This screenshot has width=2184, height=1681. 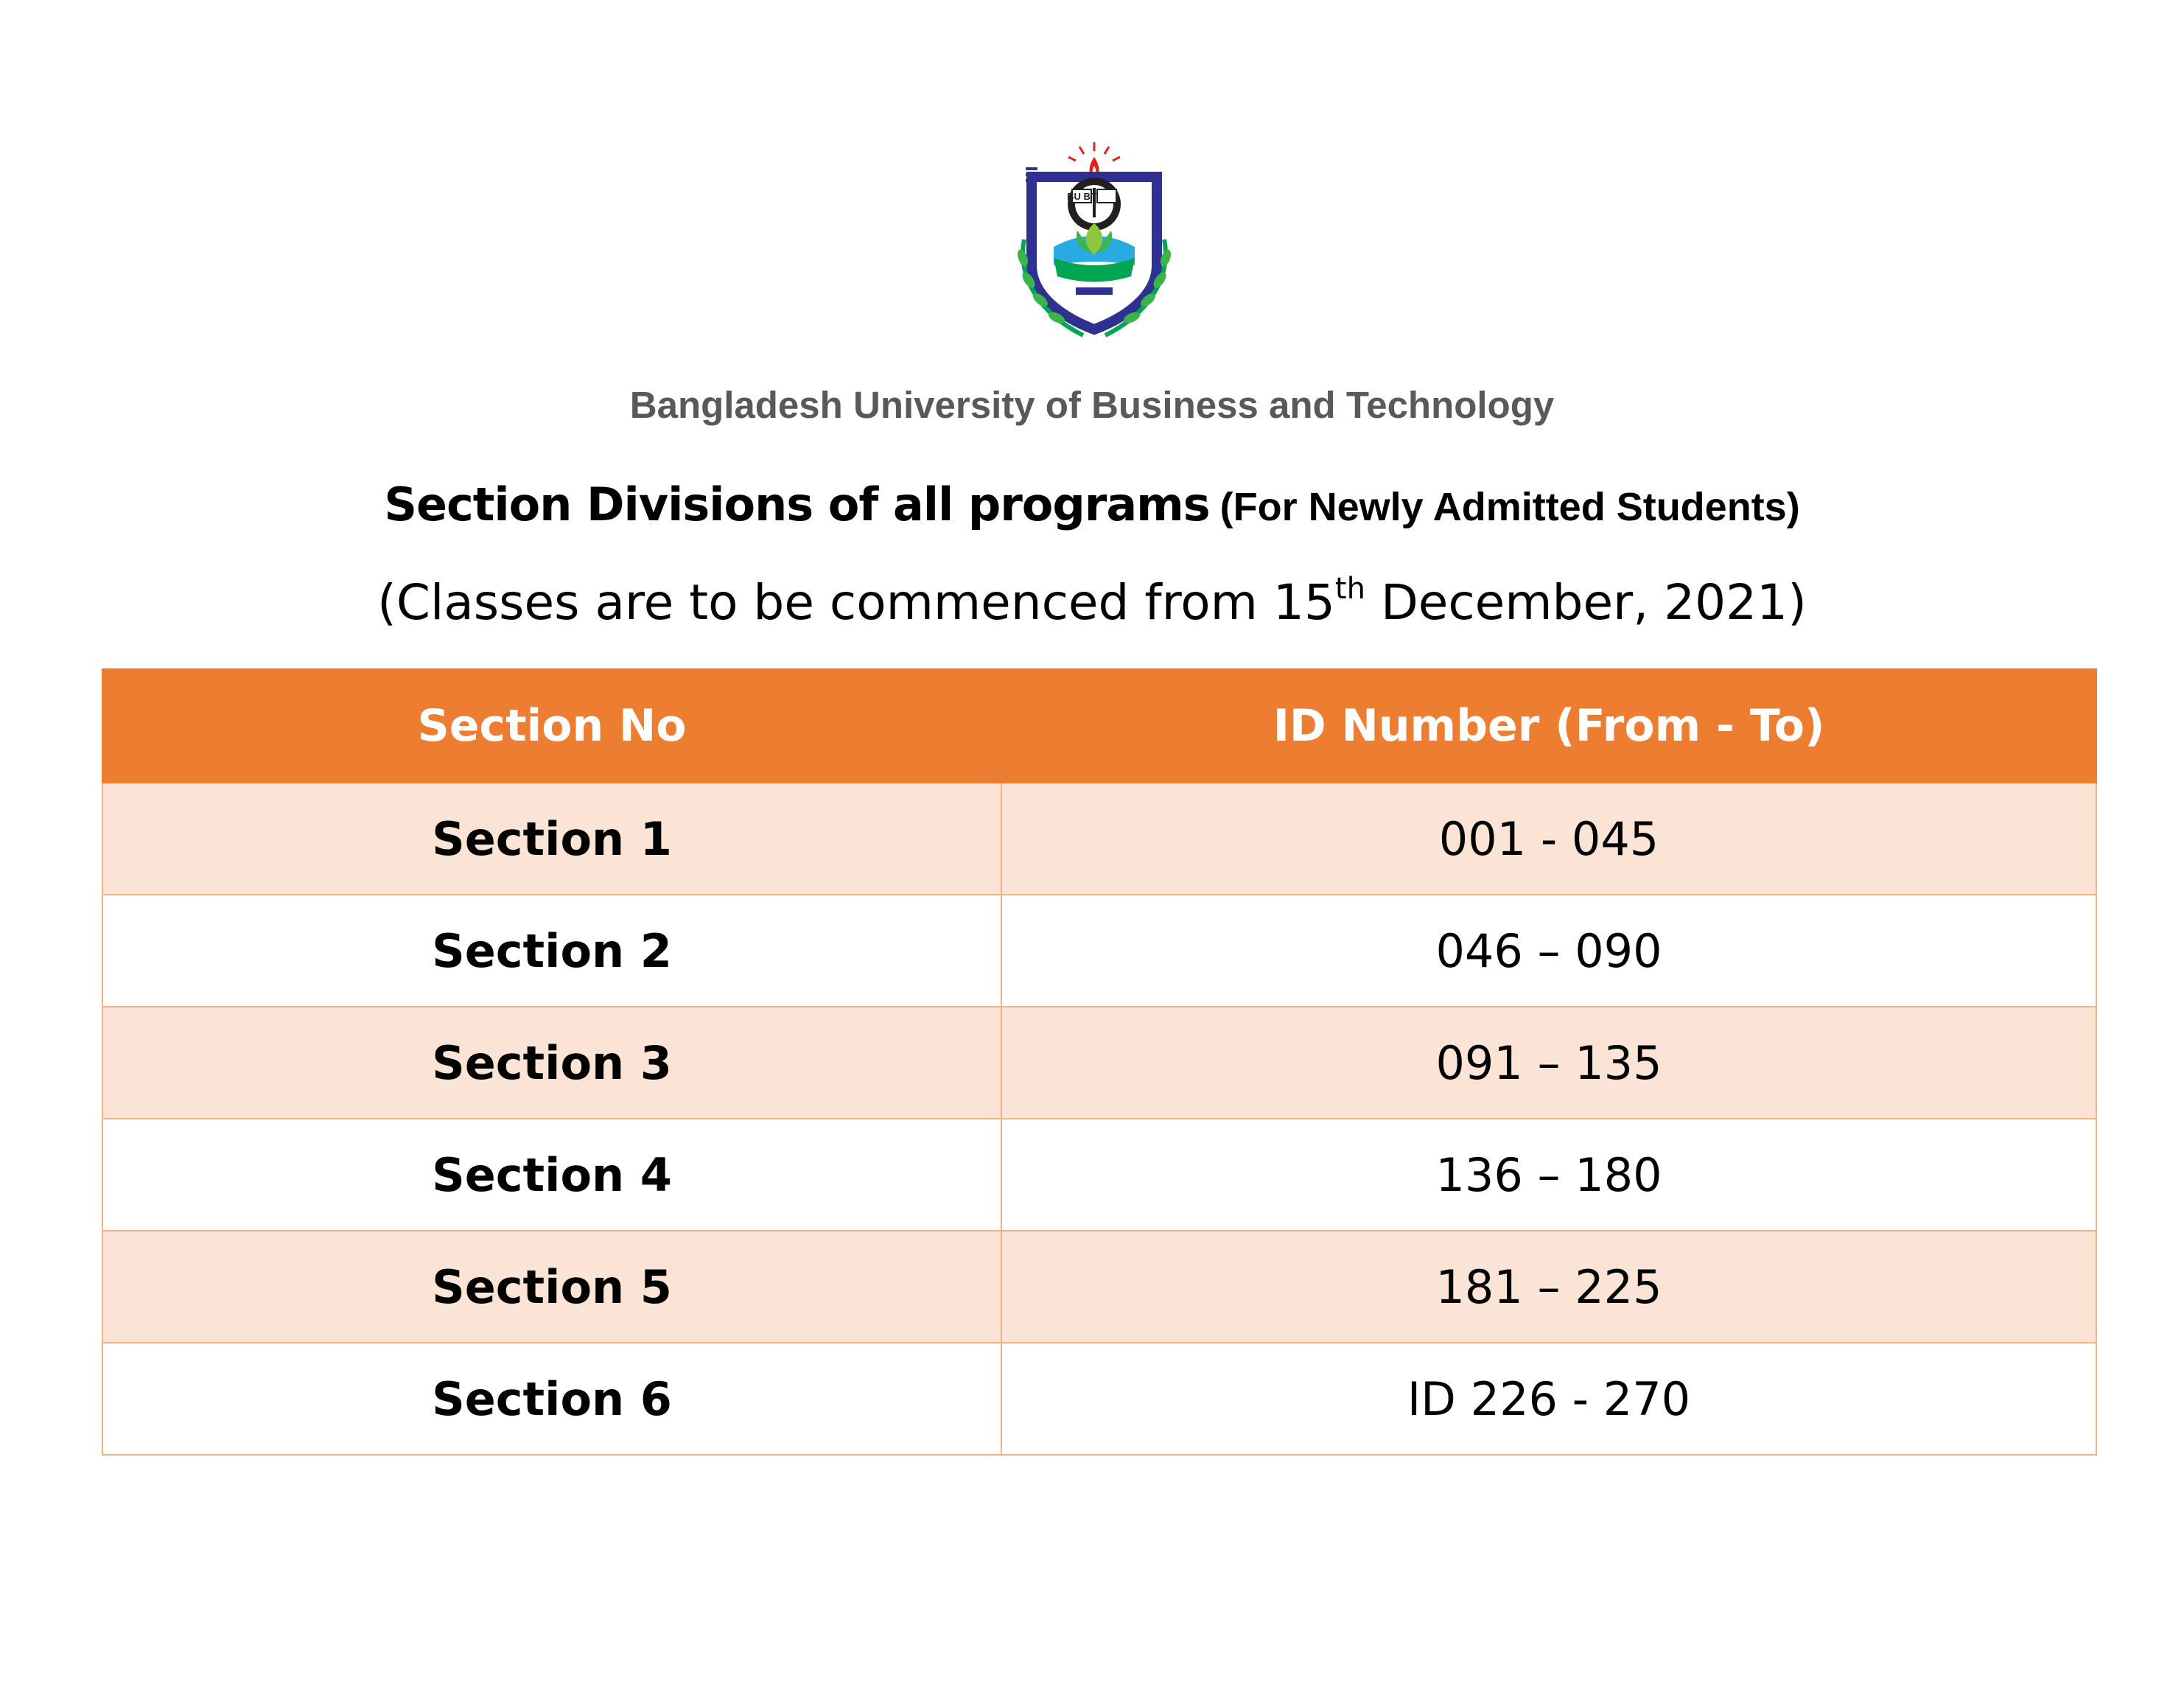 I want to click on table-row: Section 3 091 – 135, so click(x=1099, y=1062).